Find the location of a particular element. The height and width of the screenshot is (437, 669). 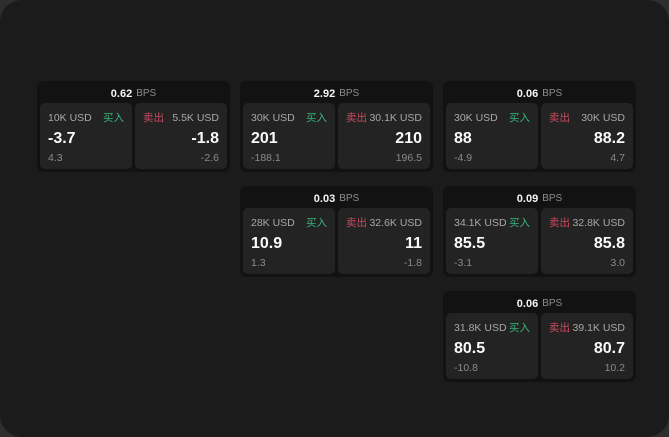

buy-price: 85.5 is located at coordinates (470, 244).